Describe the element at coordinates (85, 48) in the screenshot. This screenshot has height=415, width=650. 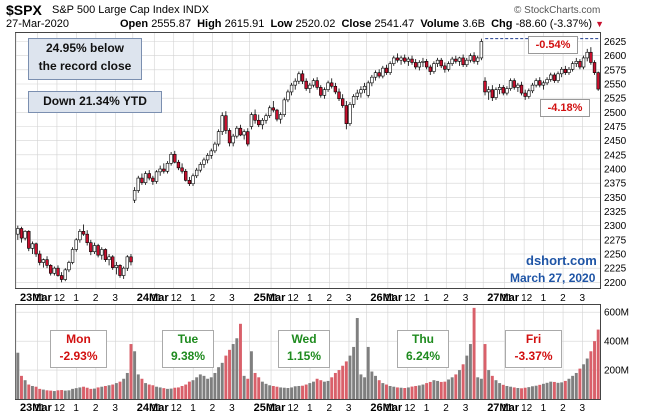
I see `below-record-line1: 24.95% below` at that location.